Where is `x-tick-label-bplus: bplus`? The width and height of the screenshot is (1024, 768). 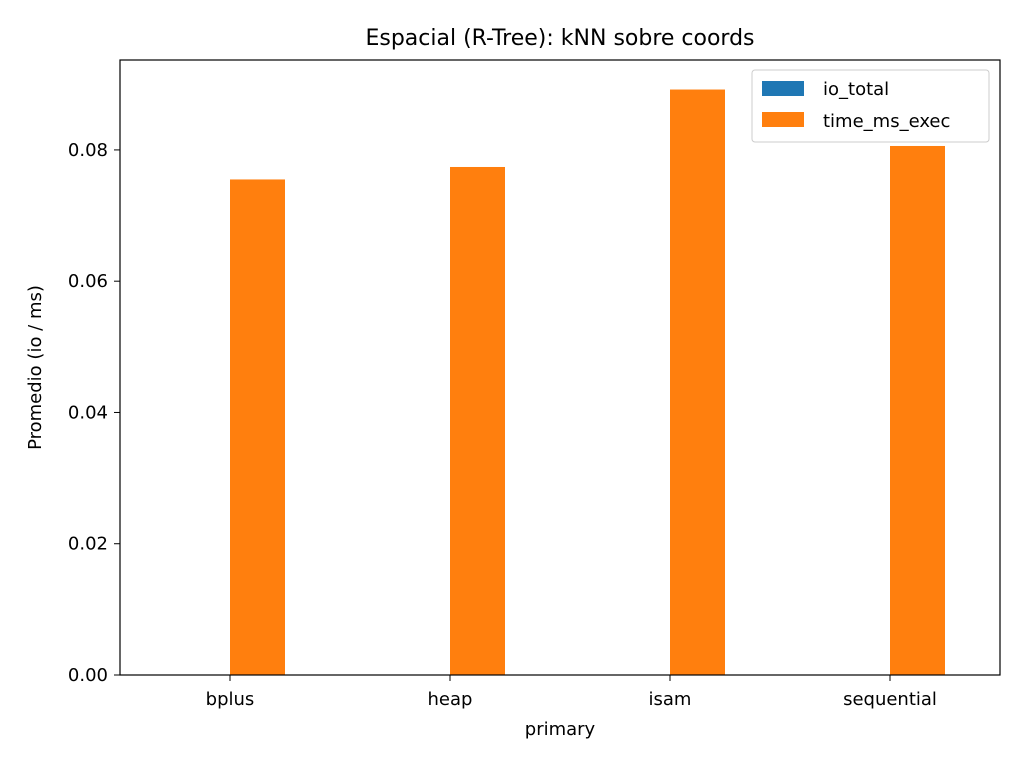 x-tick-label-bplus: bplus is located at coordinates (230, 699).